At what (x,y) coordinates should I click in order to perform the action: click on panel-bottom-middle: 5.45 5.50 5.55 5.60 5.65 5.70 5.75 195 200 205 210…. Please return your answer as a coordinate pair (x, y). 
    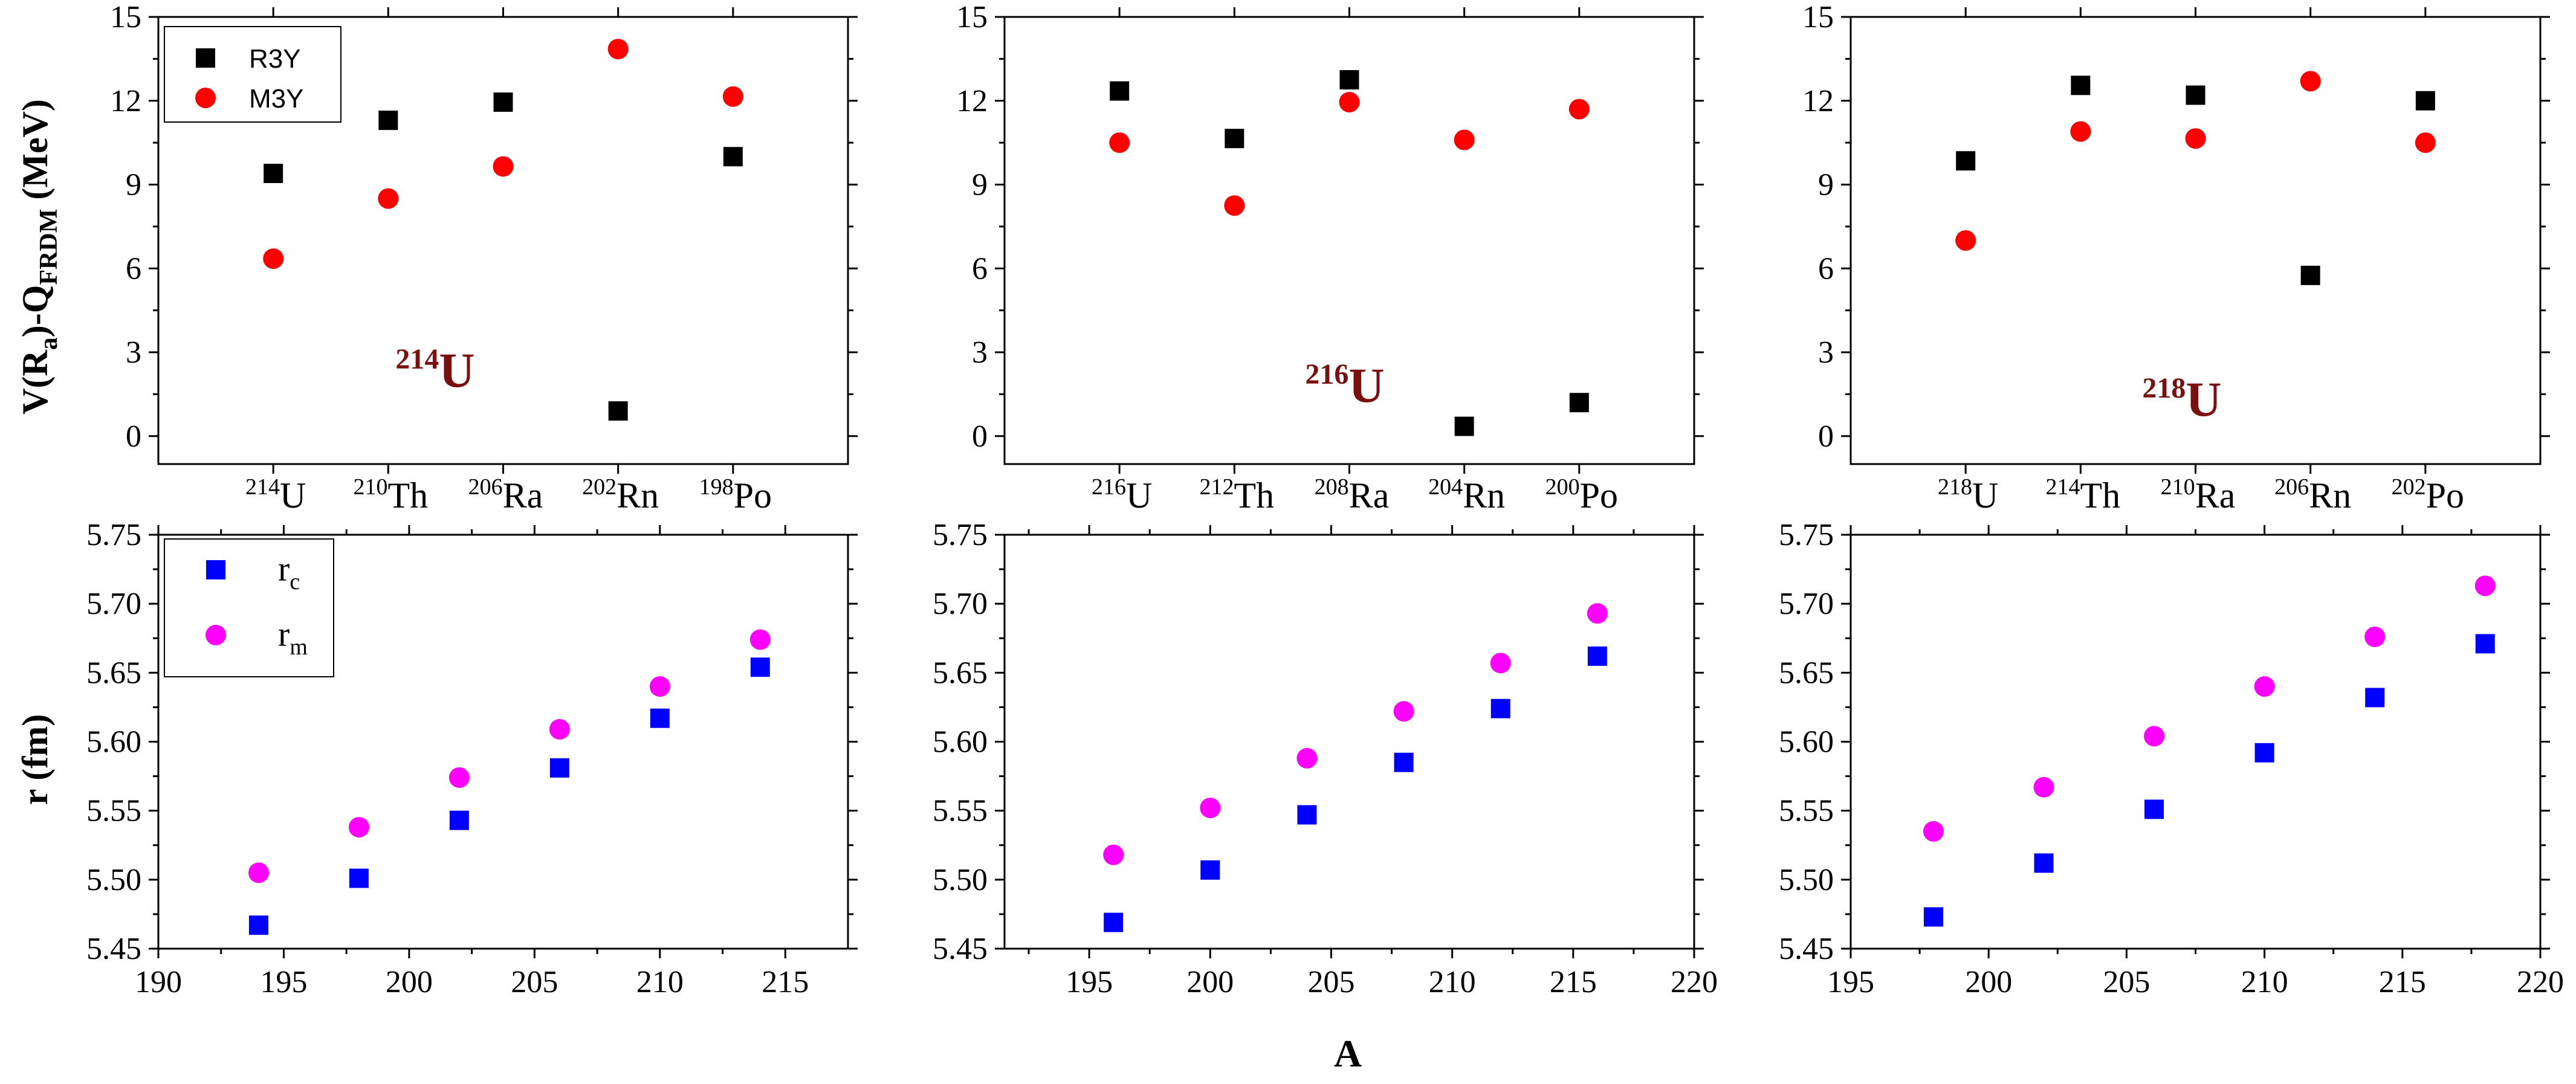
    Looking at the image, I should click on (1325, 758).